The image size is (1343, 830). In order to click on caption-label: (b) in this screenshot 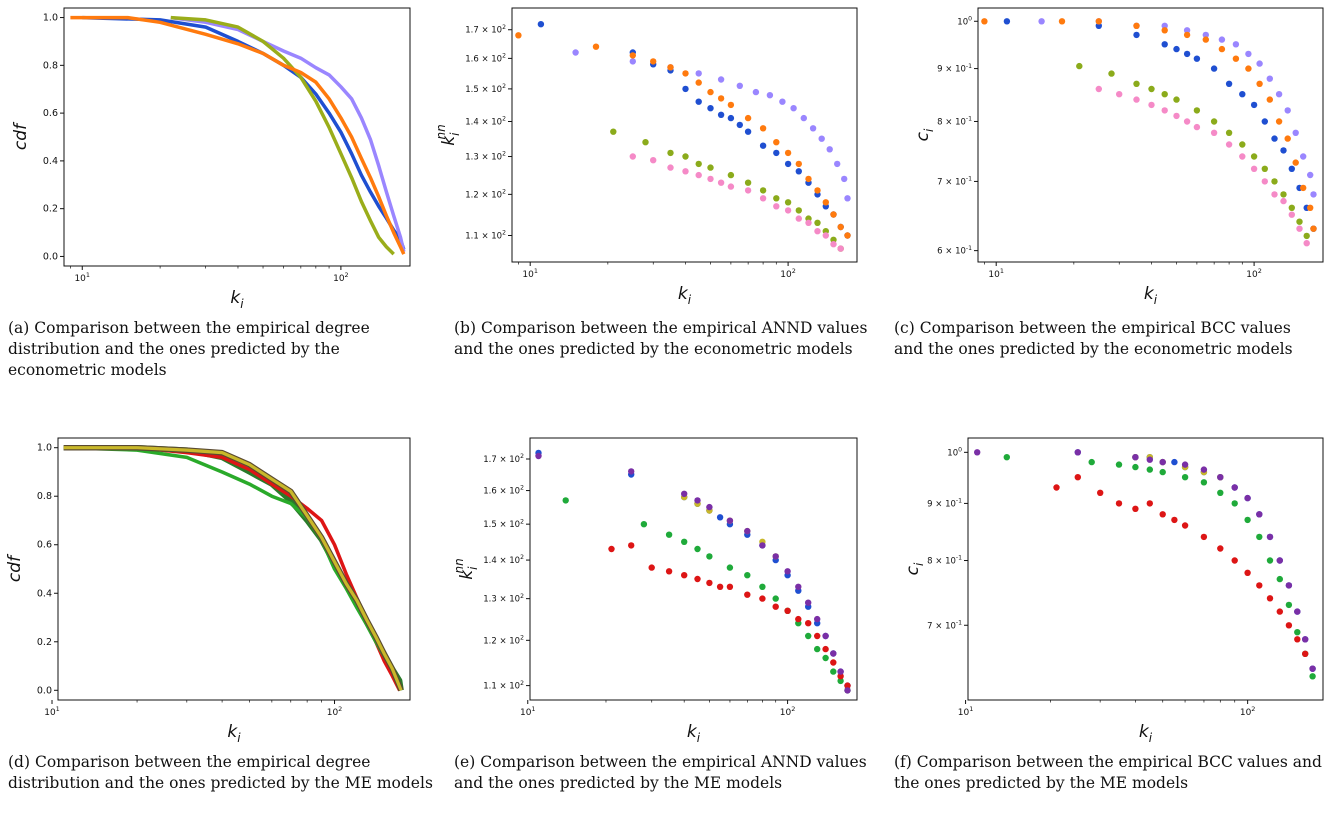, I will do `click(465, 328)`.